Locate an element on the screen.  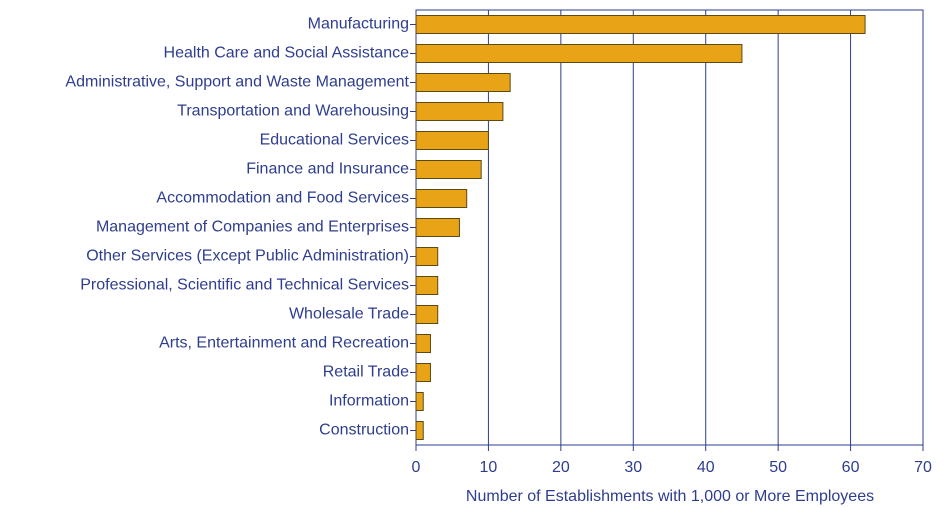
x-tick-label: 10 is located at coordinates (489, 467).